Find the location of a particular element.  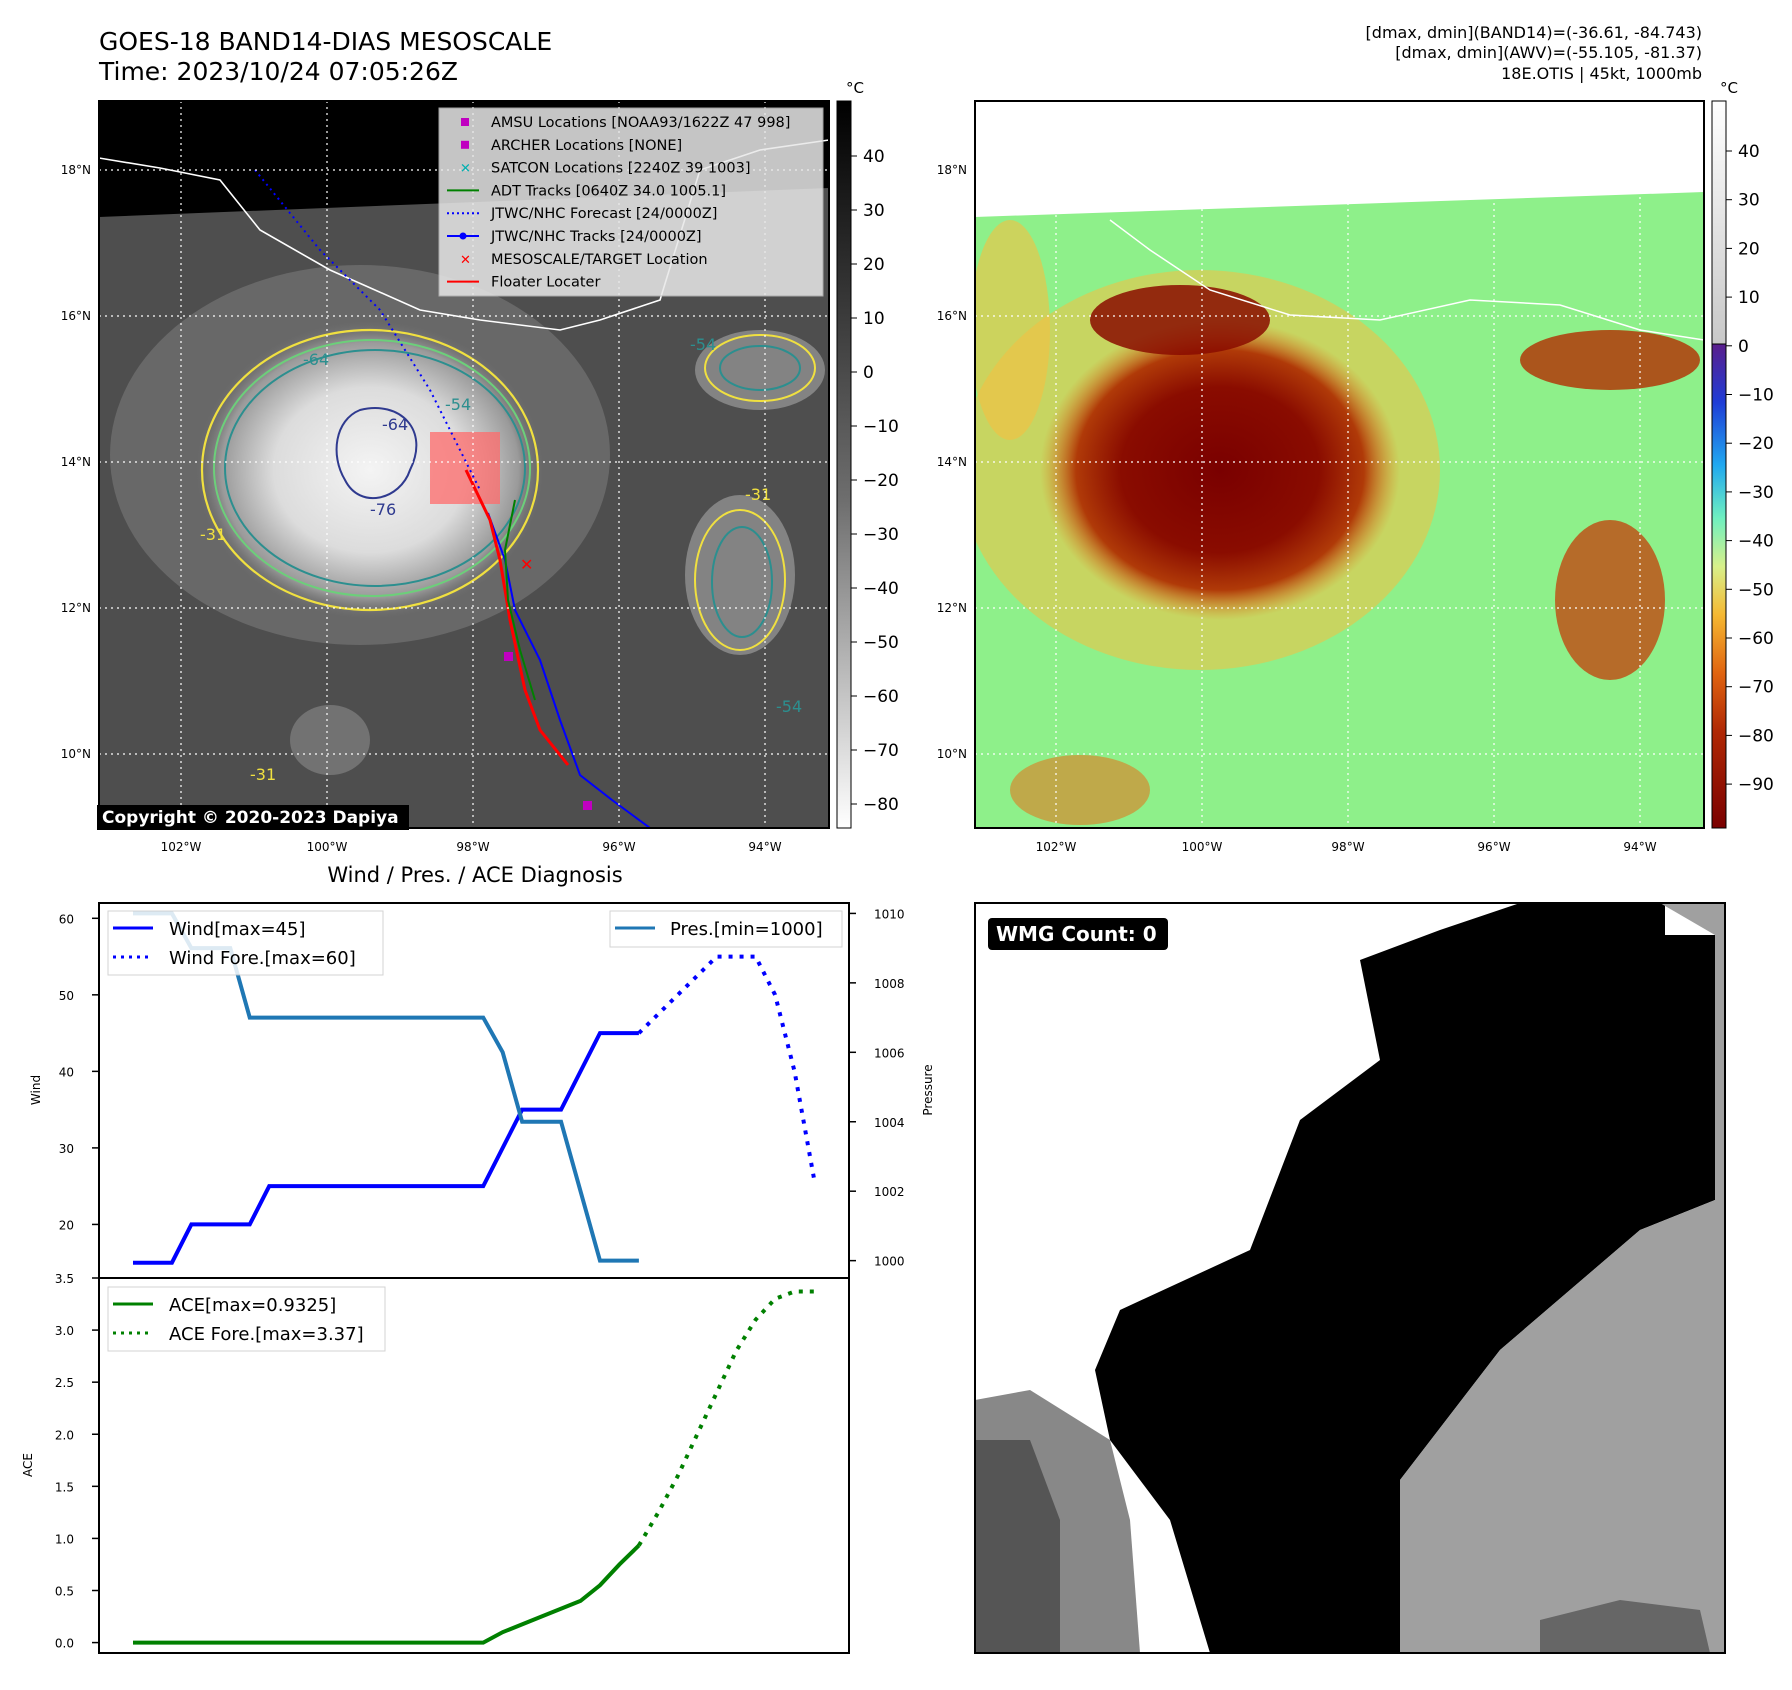

awv-band-north is located at coordinates (1180, 320).